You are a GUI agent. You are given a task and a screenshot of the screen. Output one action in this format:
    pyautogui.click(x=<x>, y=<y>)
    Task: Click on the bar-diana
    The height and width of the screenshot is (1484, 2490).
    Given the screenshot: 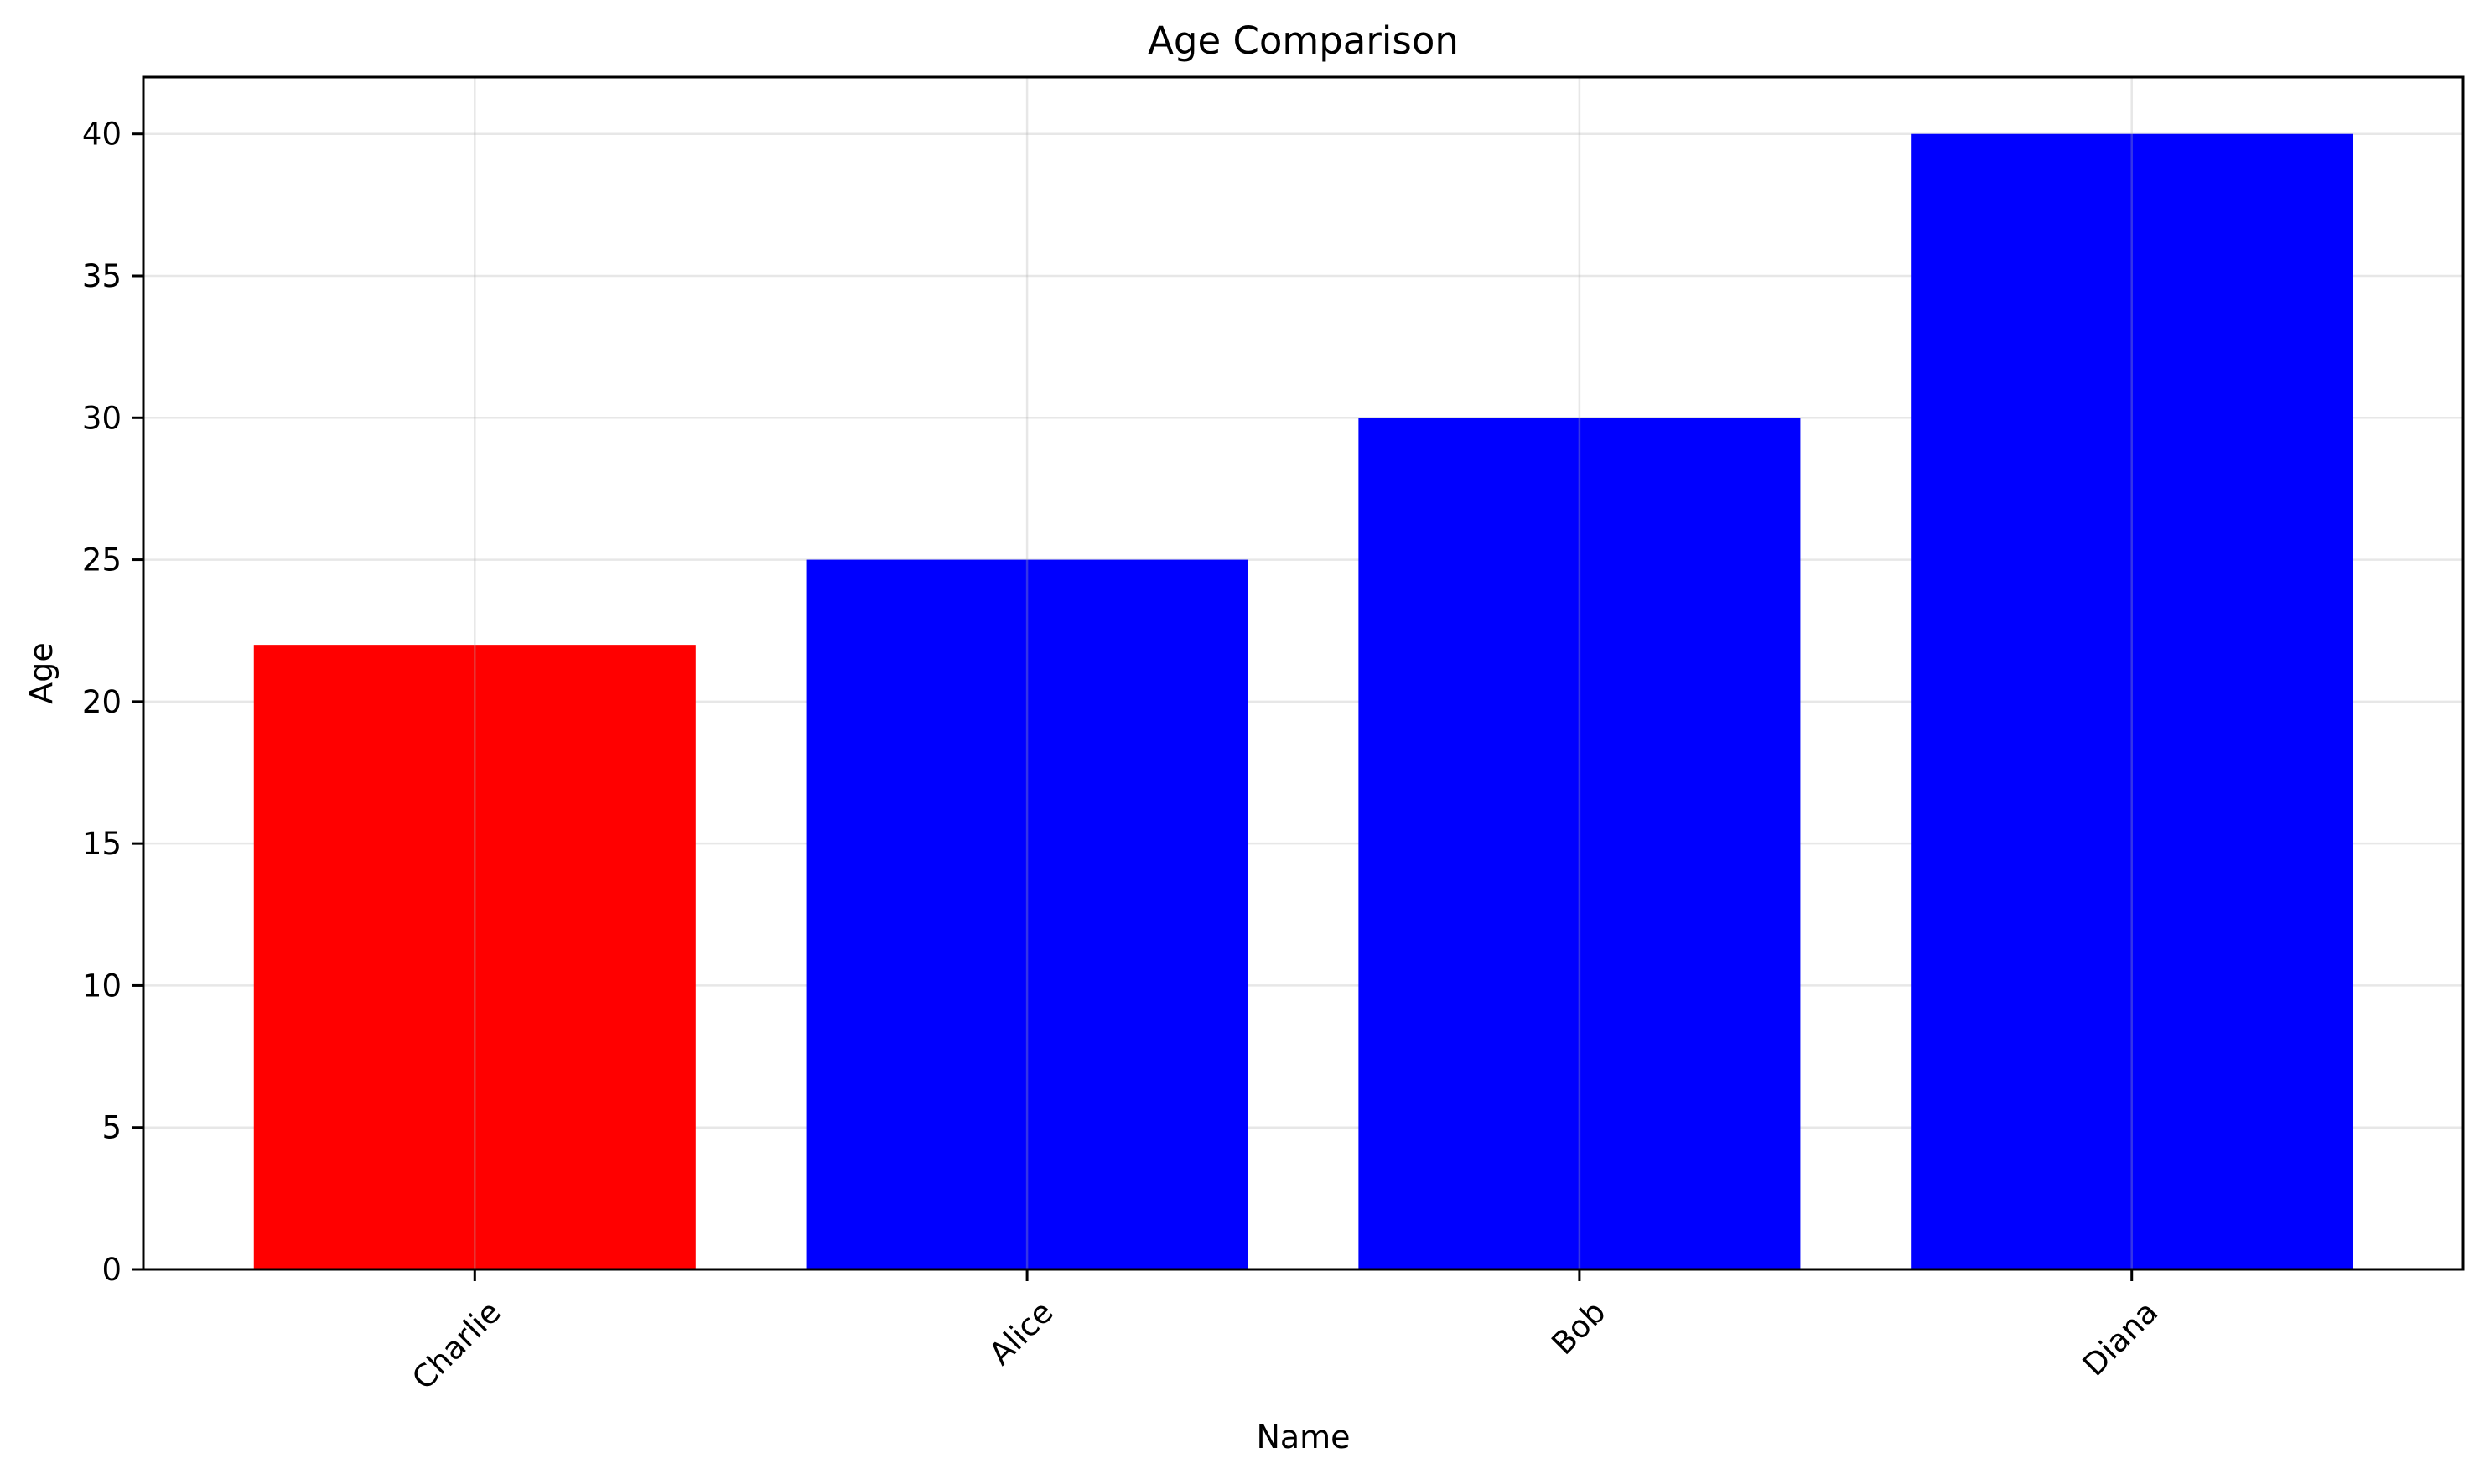 What is the action you would take?
    pyautogui.click(x=2132, y=701)
    